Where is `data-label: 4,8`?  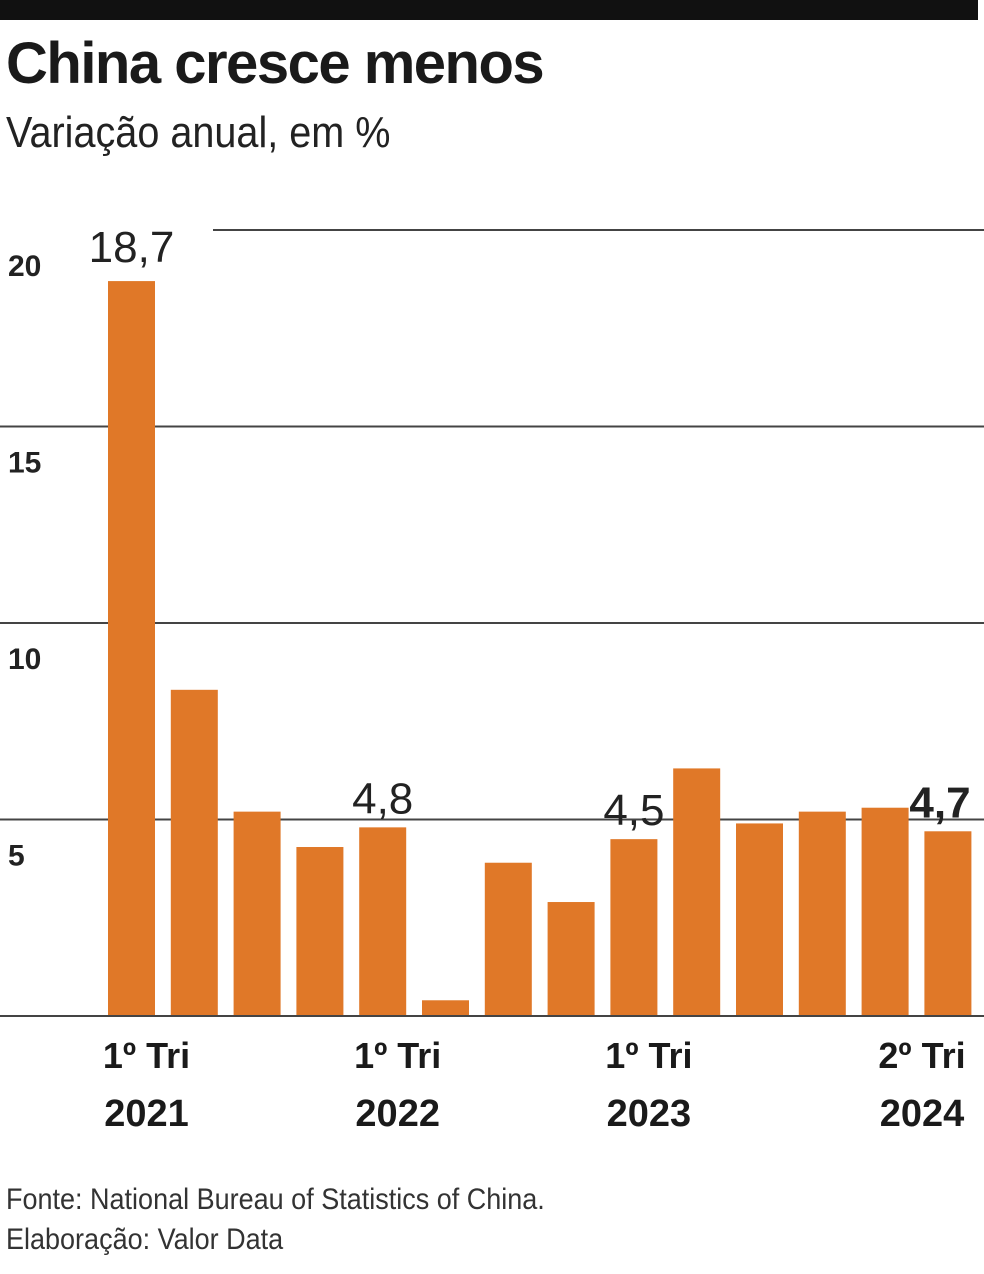 data-label: 4,8 is located at coordinates (382, 798).